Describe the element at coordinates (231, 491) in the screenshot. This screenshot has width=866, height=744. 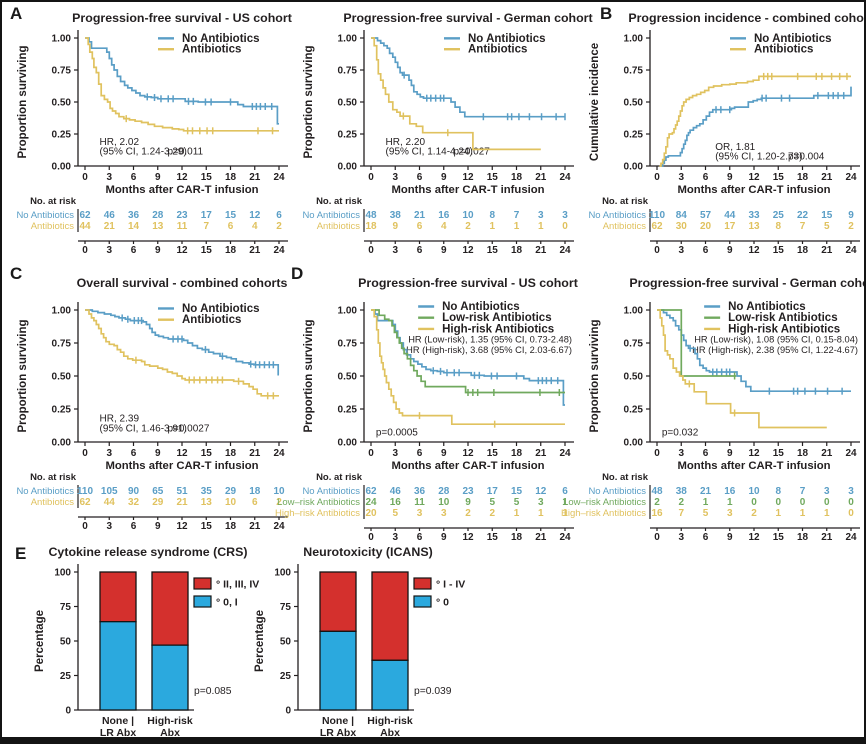
I see `svg-text: 29` at that location.